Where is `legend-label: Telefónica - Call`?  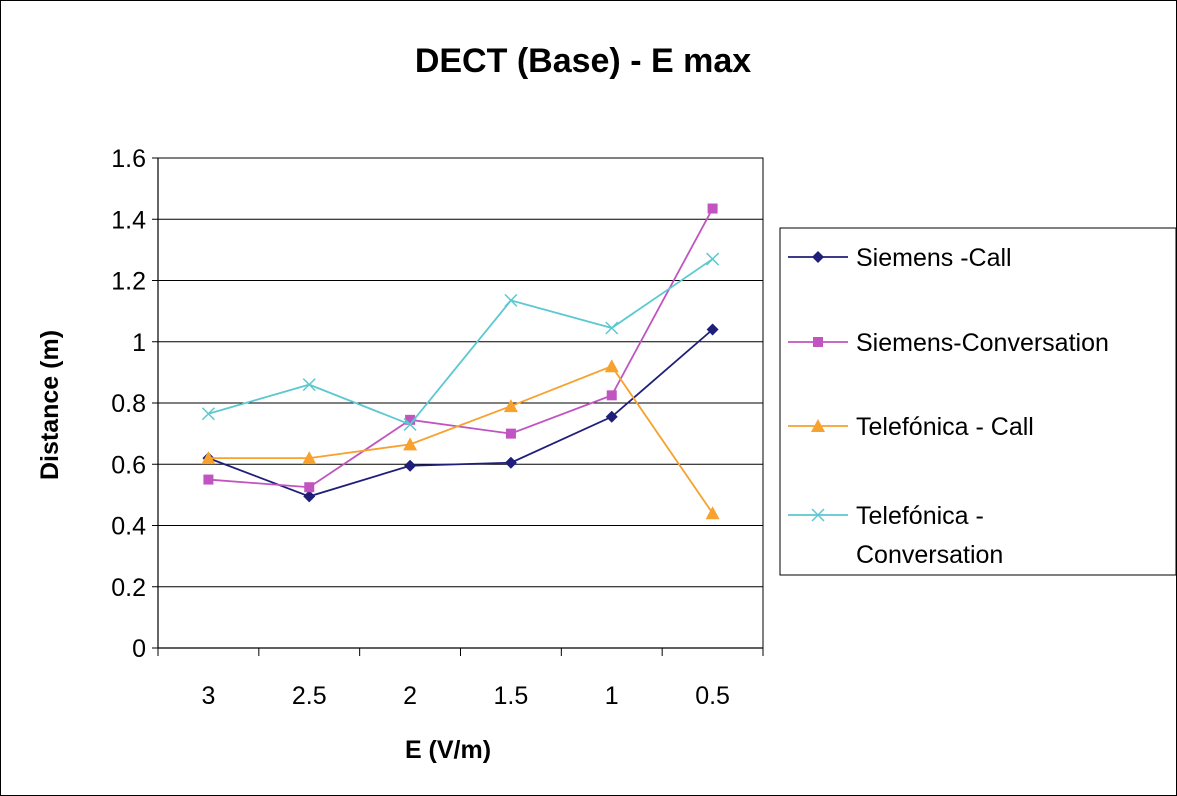 legend-label: Telefónica - Call is located at coordinates (945, 427).